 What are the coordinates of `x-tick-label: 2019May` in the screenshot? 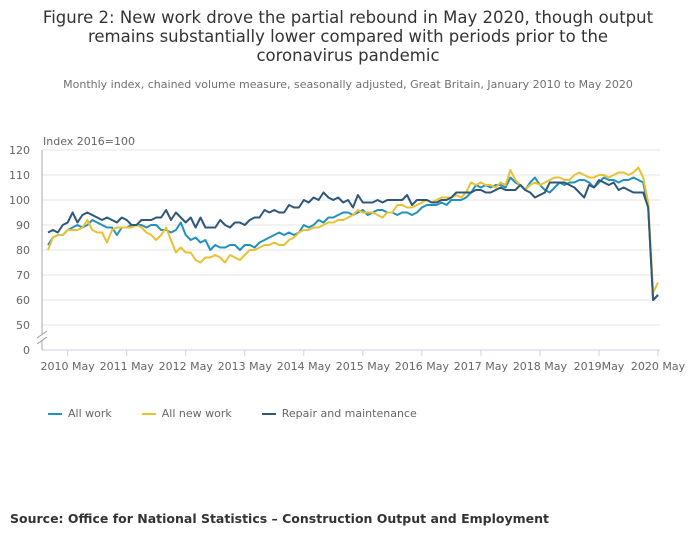 It's located at (599, 366).